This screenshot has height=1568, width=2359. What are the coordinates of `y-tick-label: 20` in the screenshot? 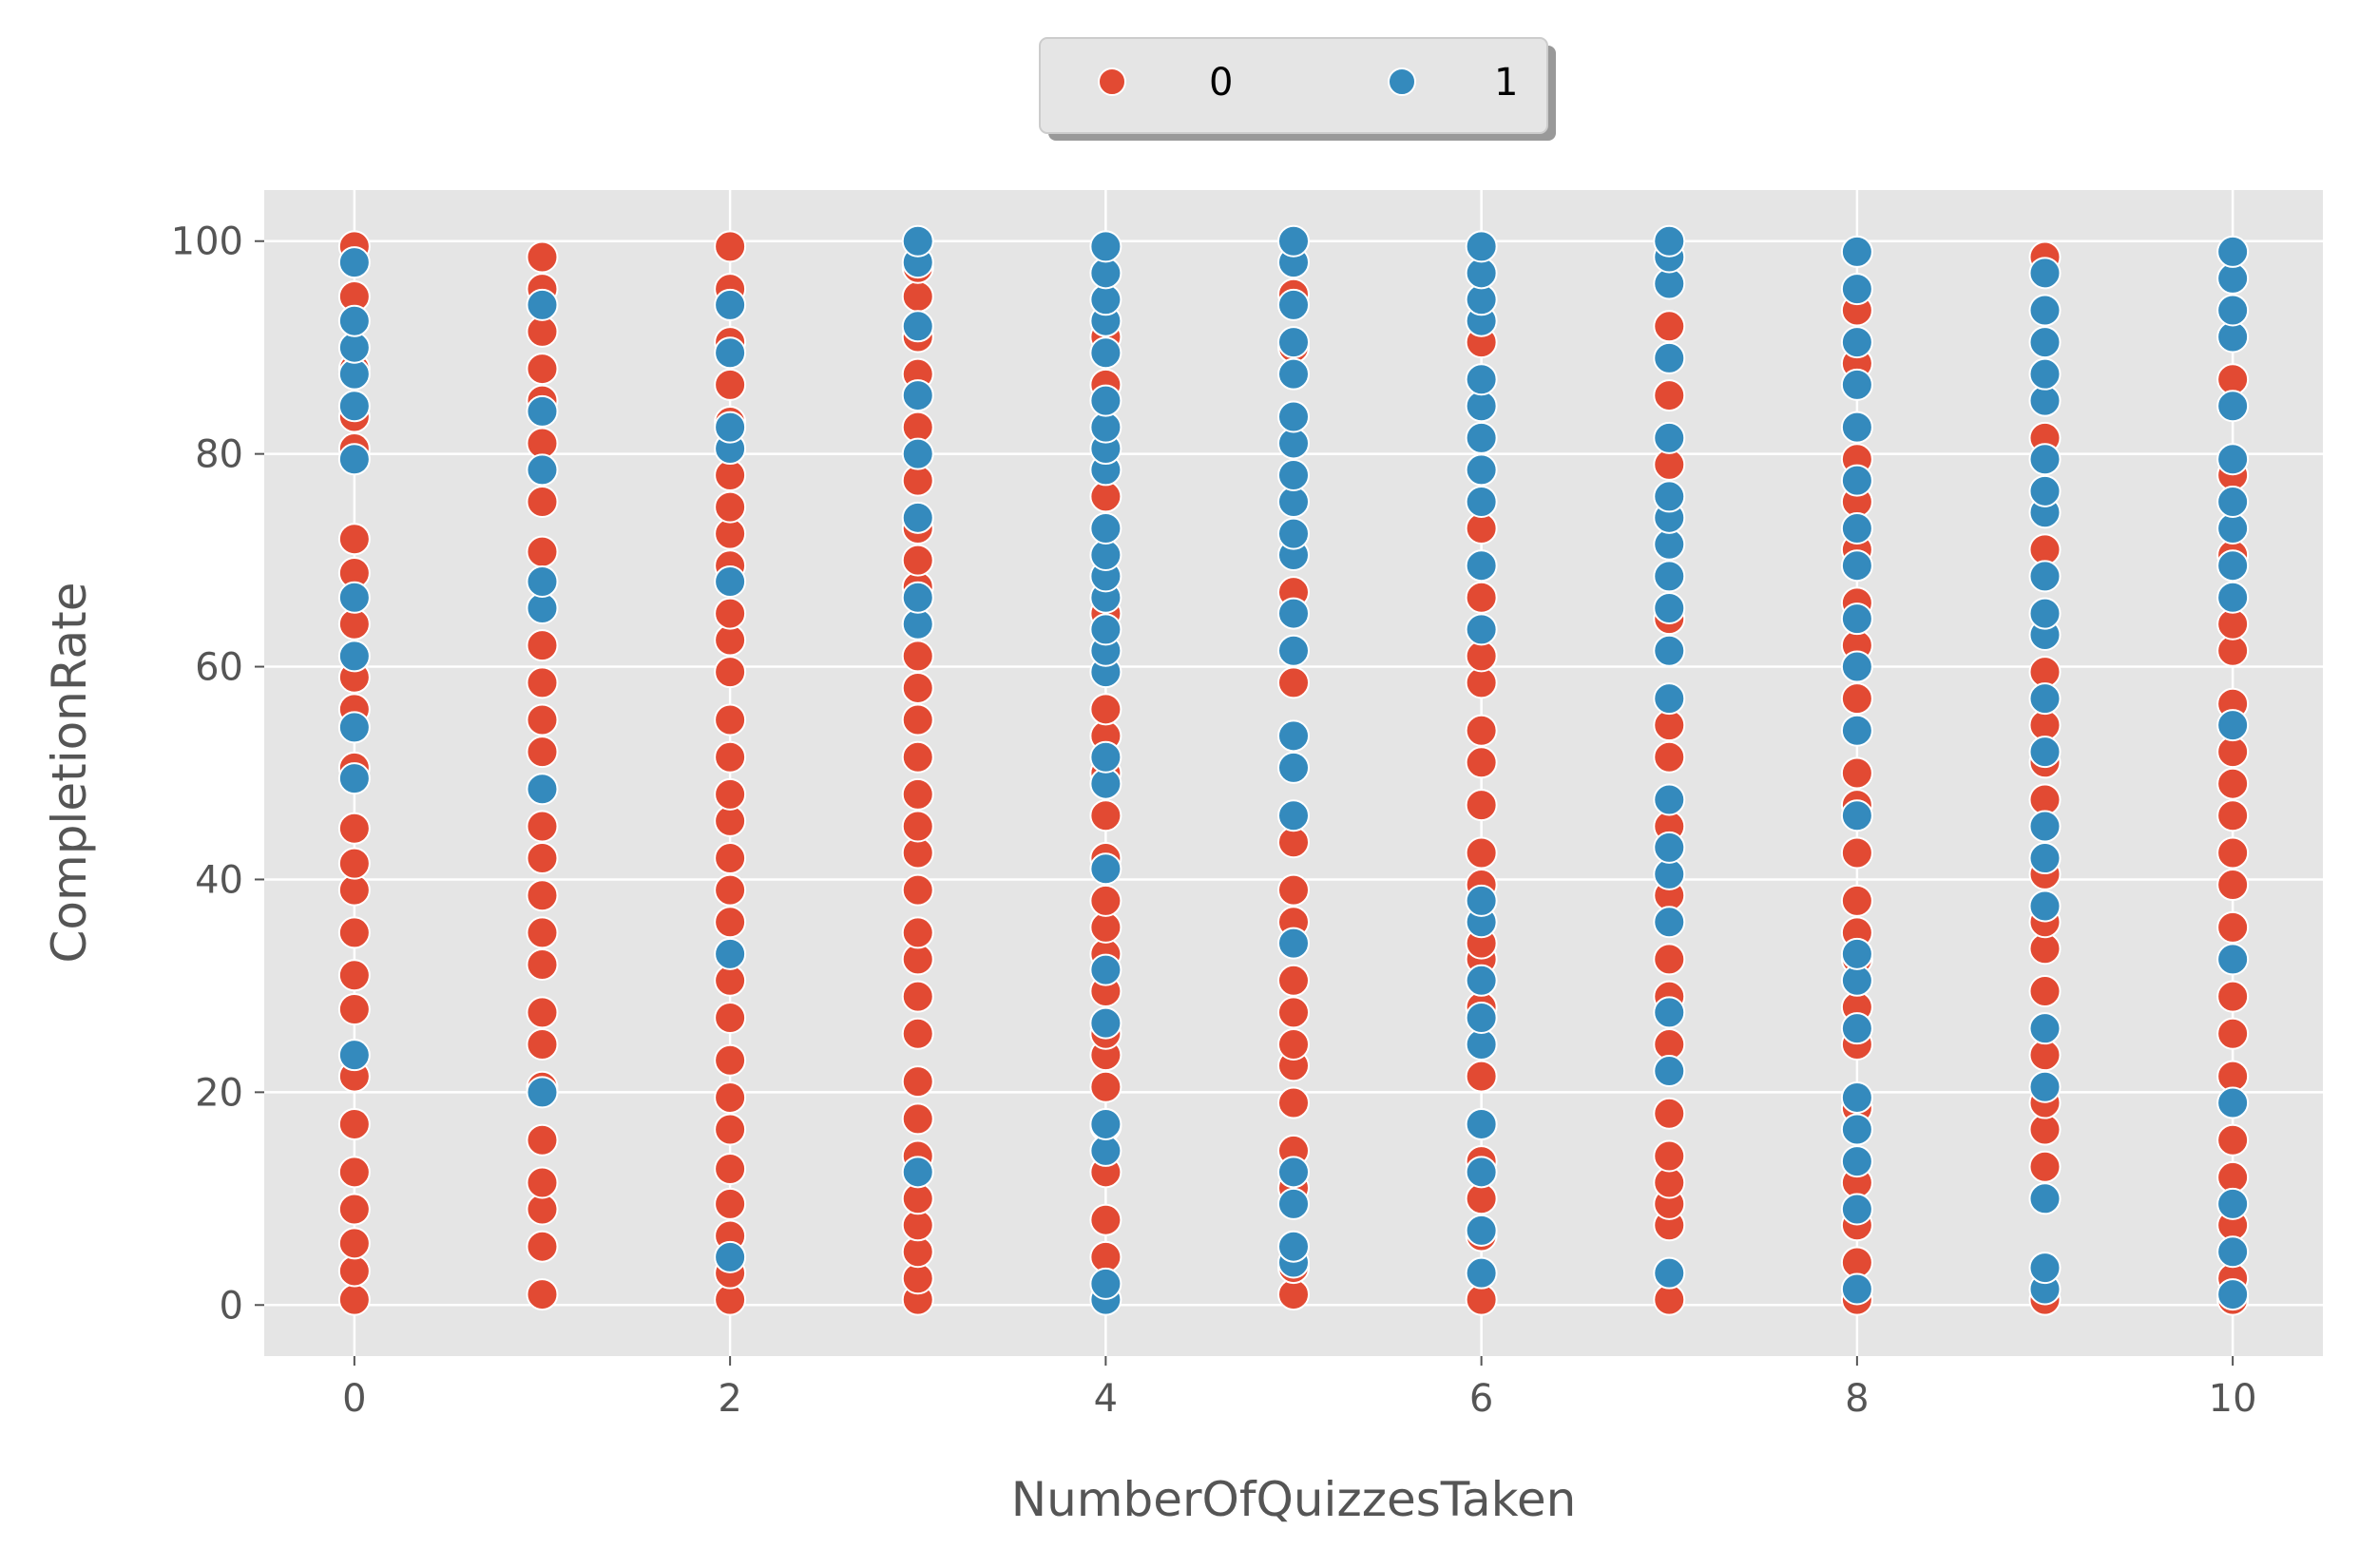 It's located at (219, 1093).